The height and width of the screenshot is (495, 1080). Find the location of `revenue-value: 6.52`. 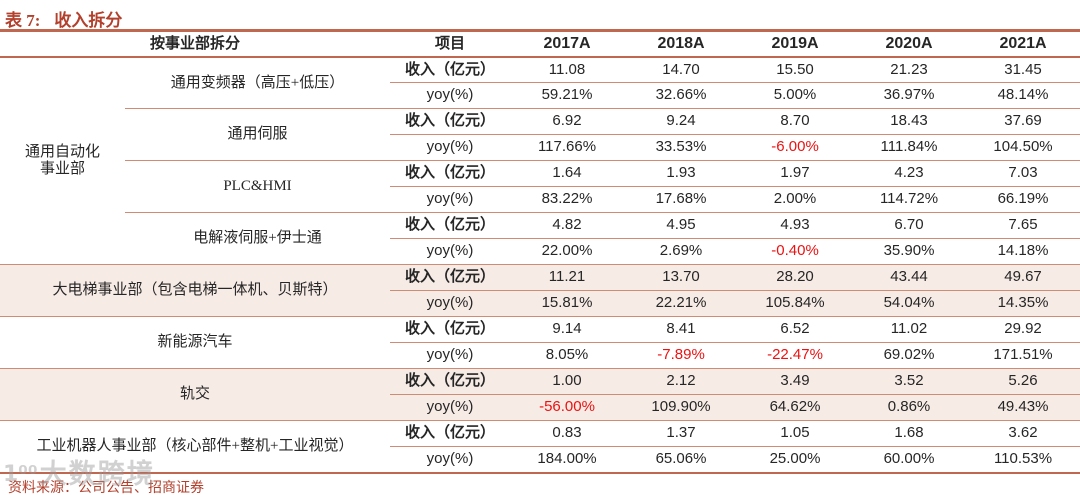

revenue-value: 6.52 is located at coordinates (795, 329).